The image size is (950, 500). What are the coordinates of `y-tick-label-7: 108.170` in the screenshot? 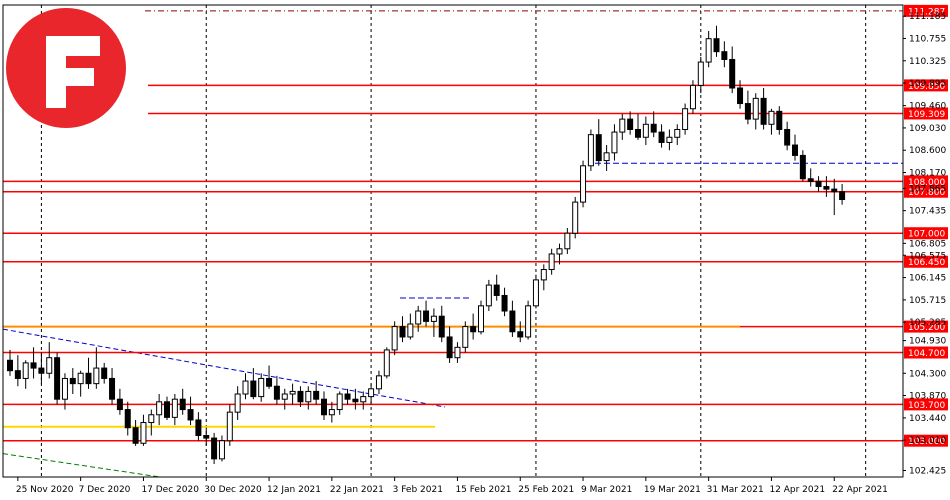 It's located at (927, 174).